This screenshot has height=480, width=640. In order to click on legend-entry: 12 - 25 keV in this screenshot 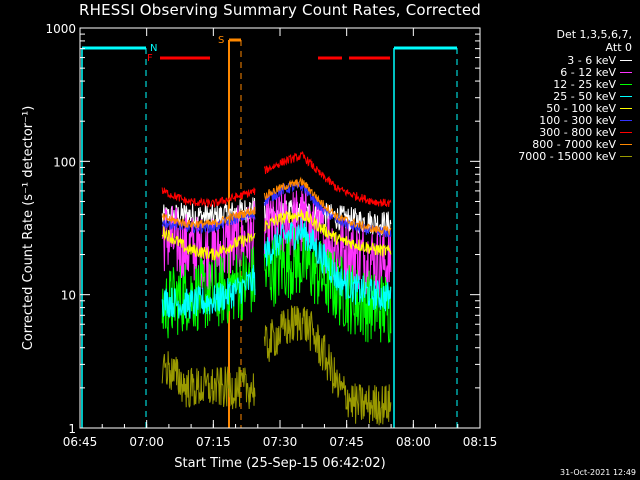, I will do `click(547, 84)`.